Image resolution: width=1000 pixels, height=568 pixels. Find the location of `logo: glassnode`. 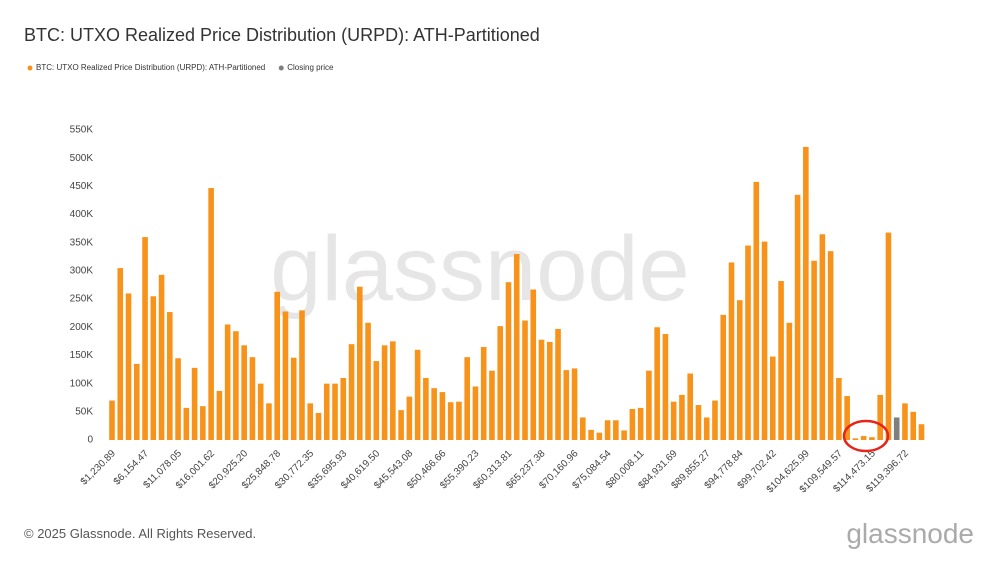

logo: glassnode is located at coordinates (910, 533).